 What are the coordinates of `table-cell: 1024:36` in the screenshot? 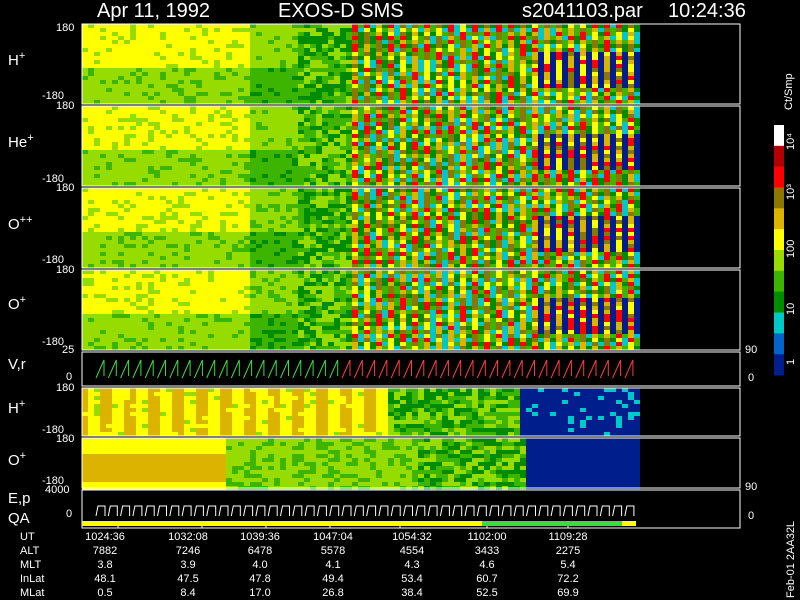 It's located at (105, 537).